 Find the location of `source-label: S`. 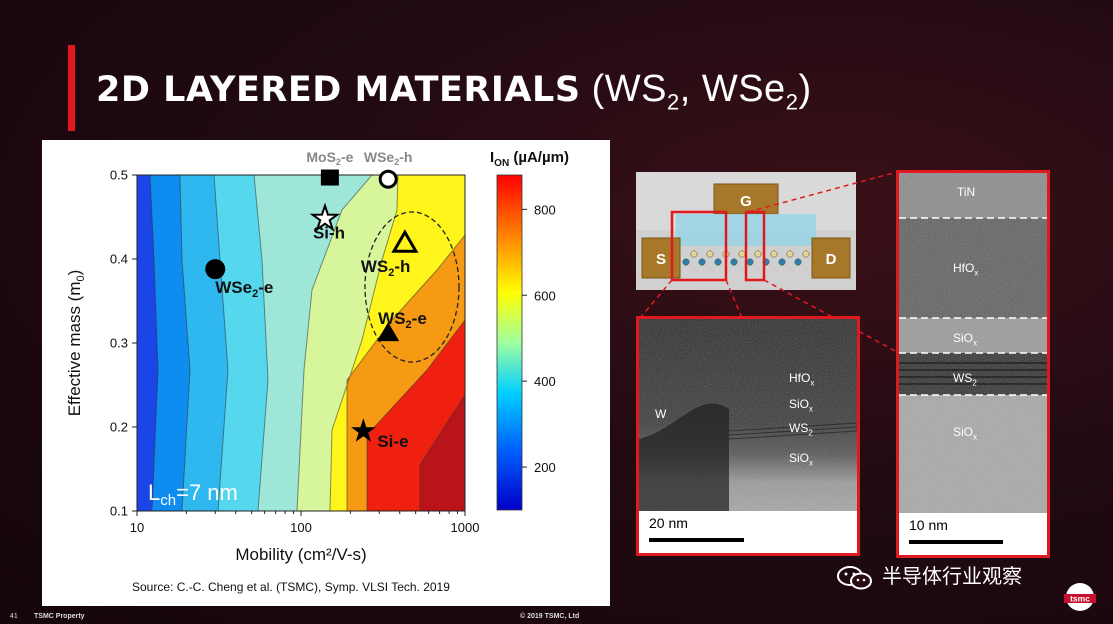

source-label: S is located at coordinates (661, 259).